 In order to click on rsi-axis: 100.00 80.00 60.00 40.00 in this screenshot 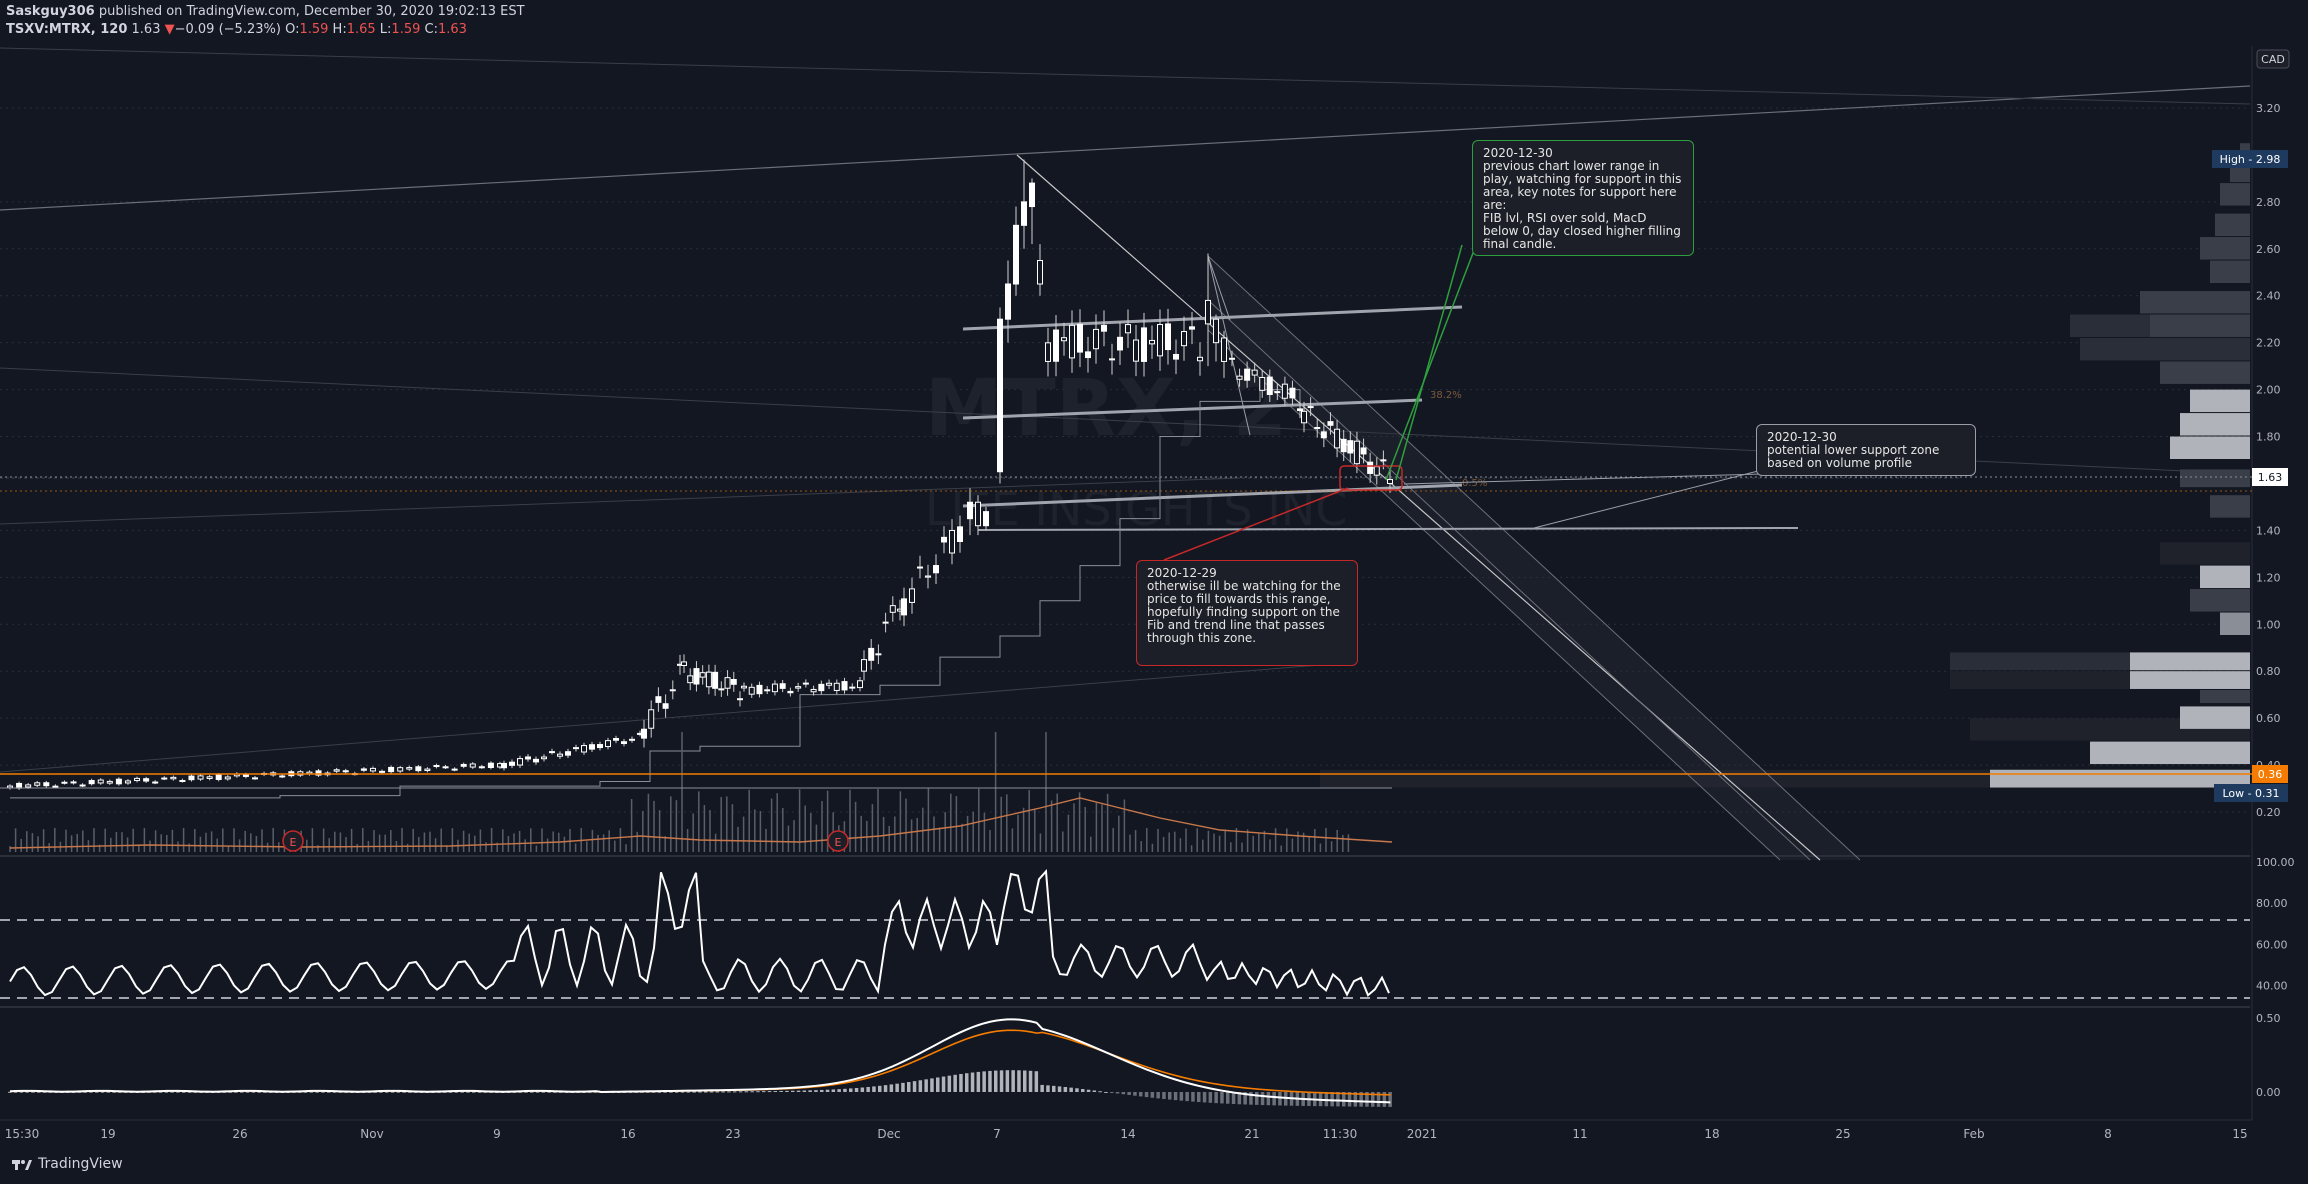, I will do `click(2275, 924)`.